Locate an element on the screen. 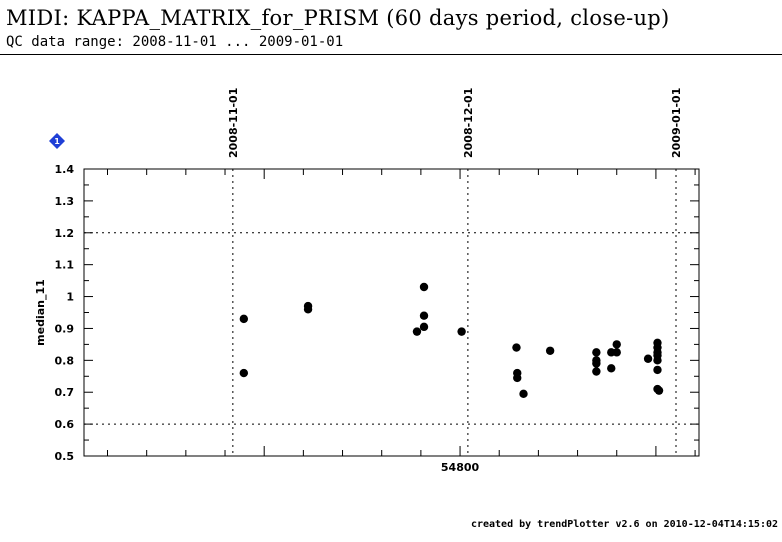  header-divider is located at coordinates (391, 54).